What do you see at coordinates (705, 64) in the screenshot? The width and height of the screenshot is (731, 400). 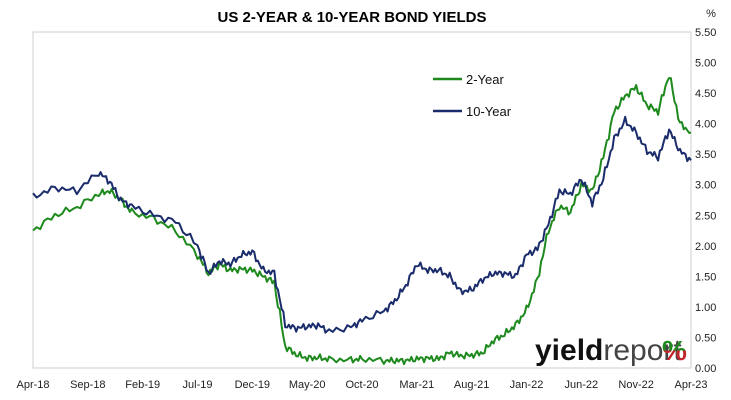 I see `y-tick-label: 5.00` at bounding box center [705, 64].